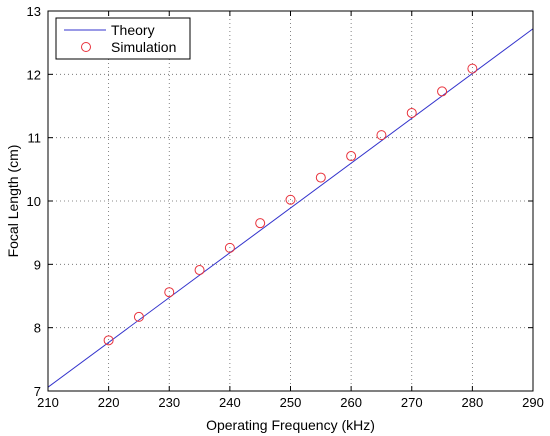  Describe the element at coordinates (37, 328) in the screenshot. I see `y-tick-label: 8` at that location.